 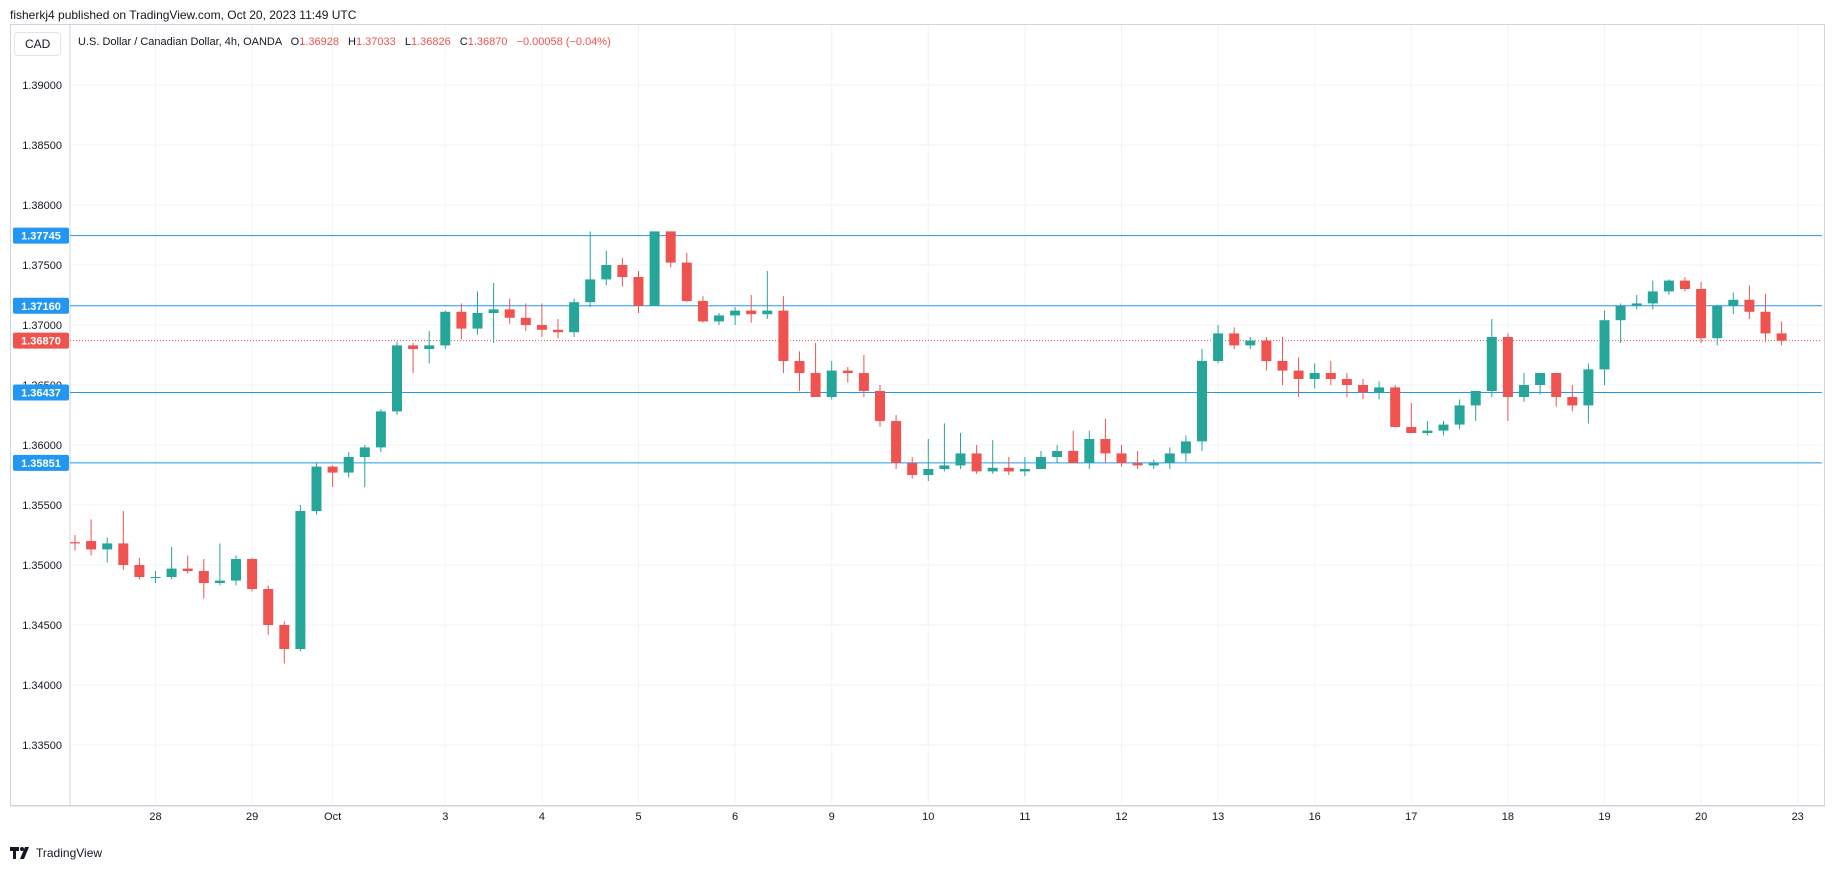 What do you see at coordinates (563, 42) in the screenshot?
I see `legend-change: −0.00058 (−0.04%)` at bounding box center [563, 42].